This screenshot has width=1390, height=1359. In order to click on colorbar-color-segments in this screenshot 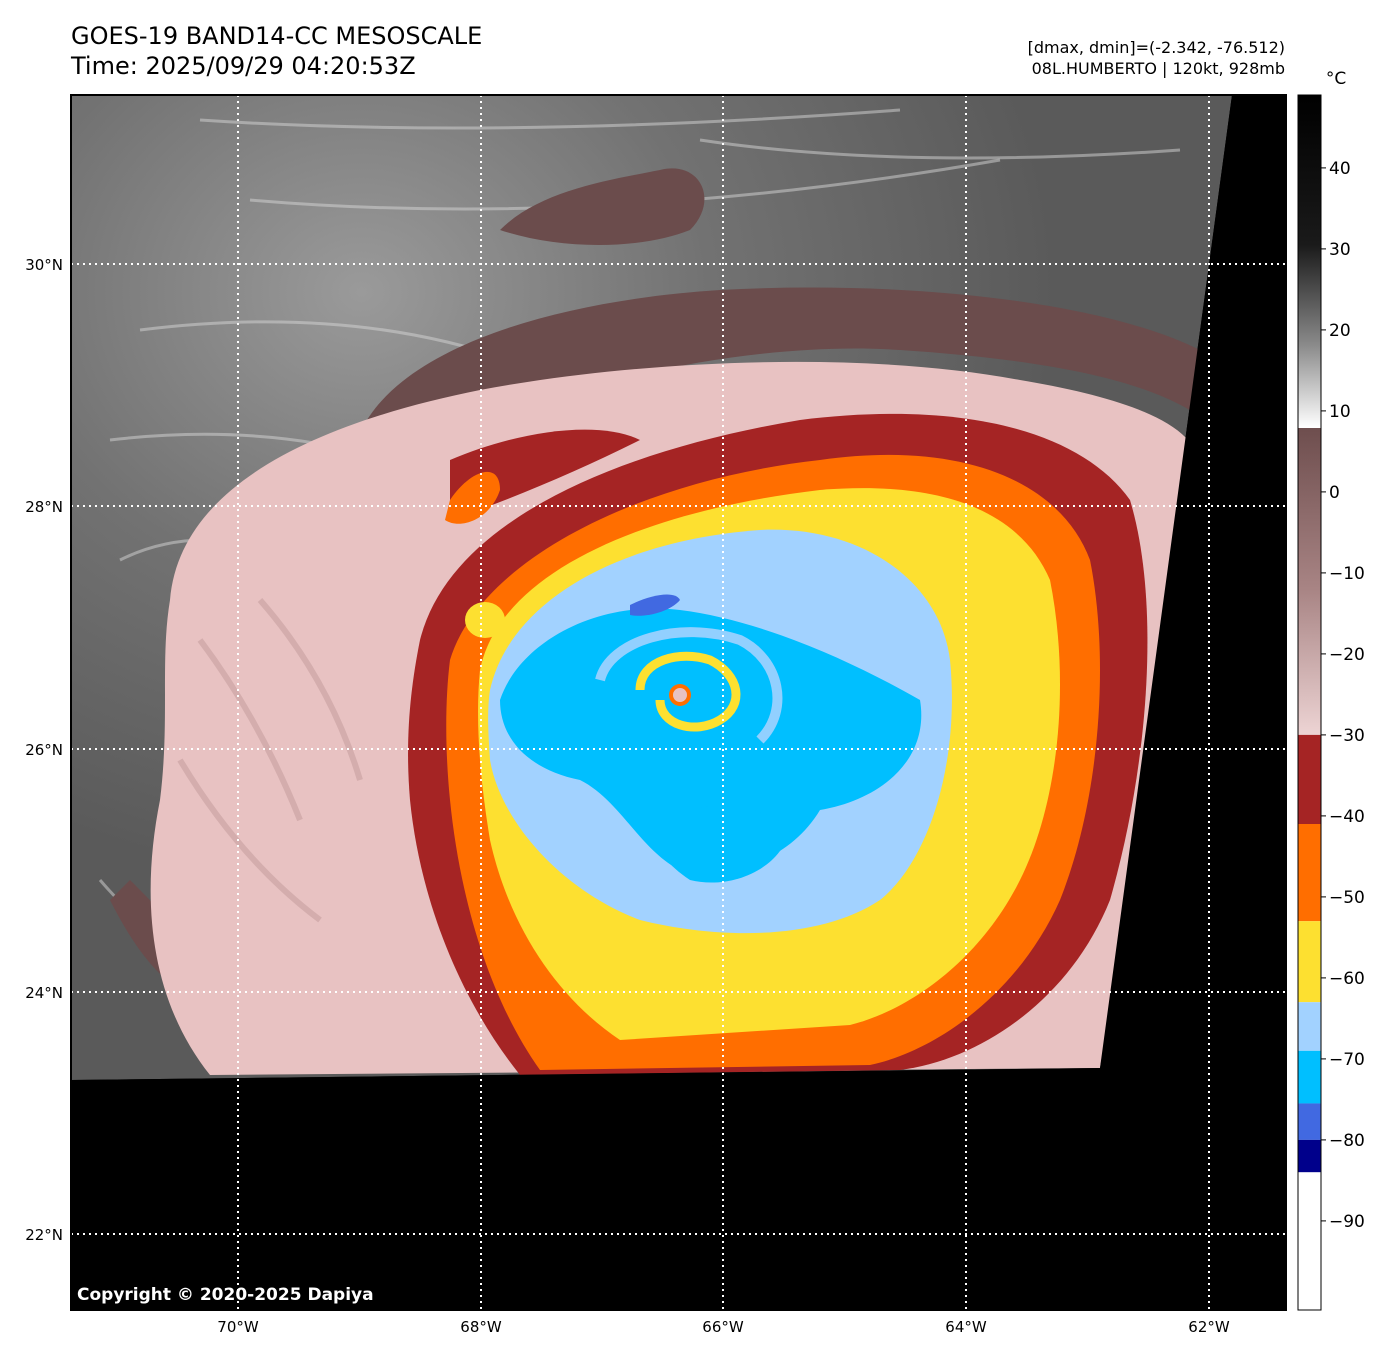, I will do `click(1309, 1018)`.